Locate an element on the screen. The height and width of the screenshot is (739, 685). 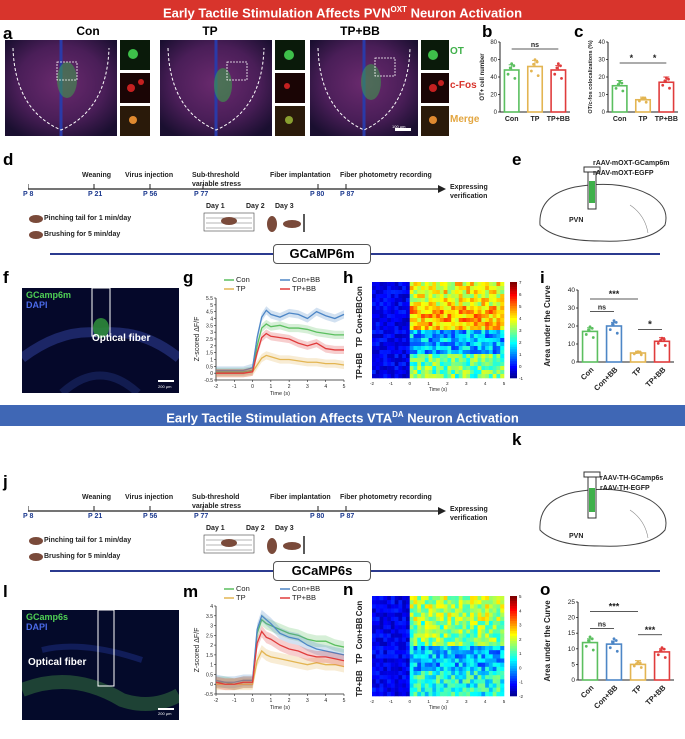
y-tick-label: -0.5 is located at coordinates (208, 381).